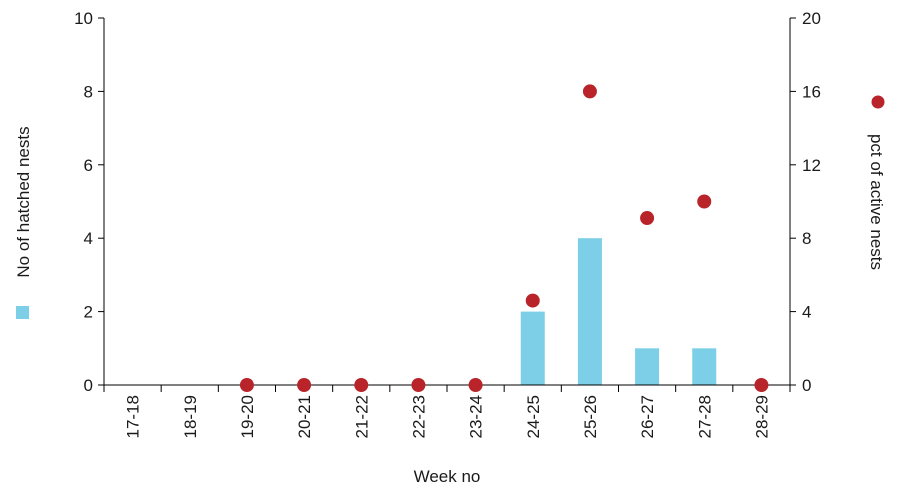 The height and width of the screenshot is (493, 898). Describe the element at coordinates (533, 416) in the screenshot. I see `x-tick-label: 24-25` at that location.